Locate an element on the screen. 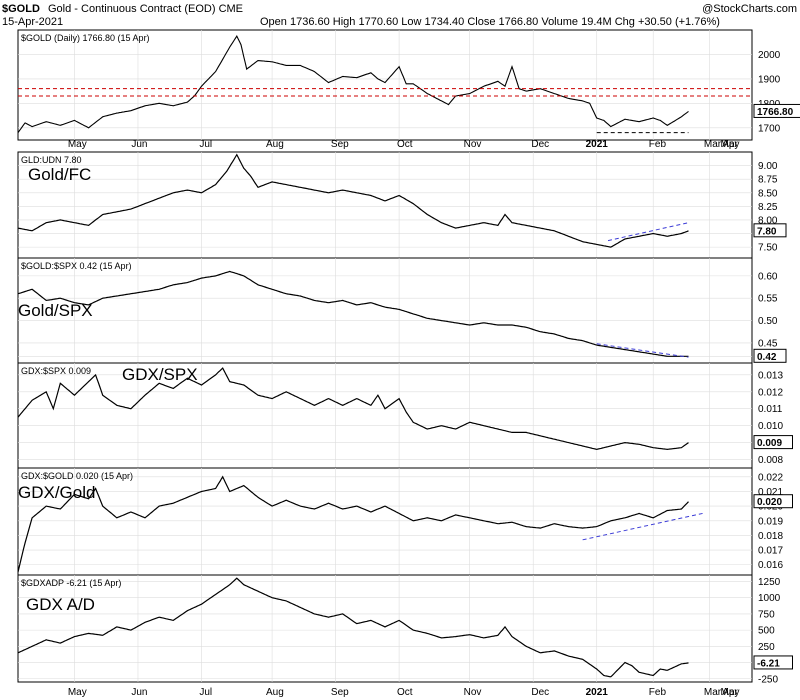 This screenshot has width=800, height=700. x-tick-label-bottom: Mar is located at coordinates (713, 692).